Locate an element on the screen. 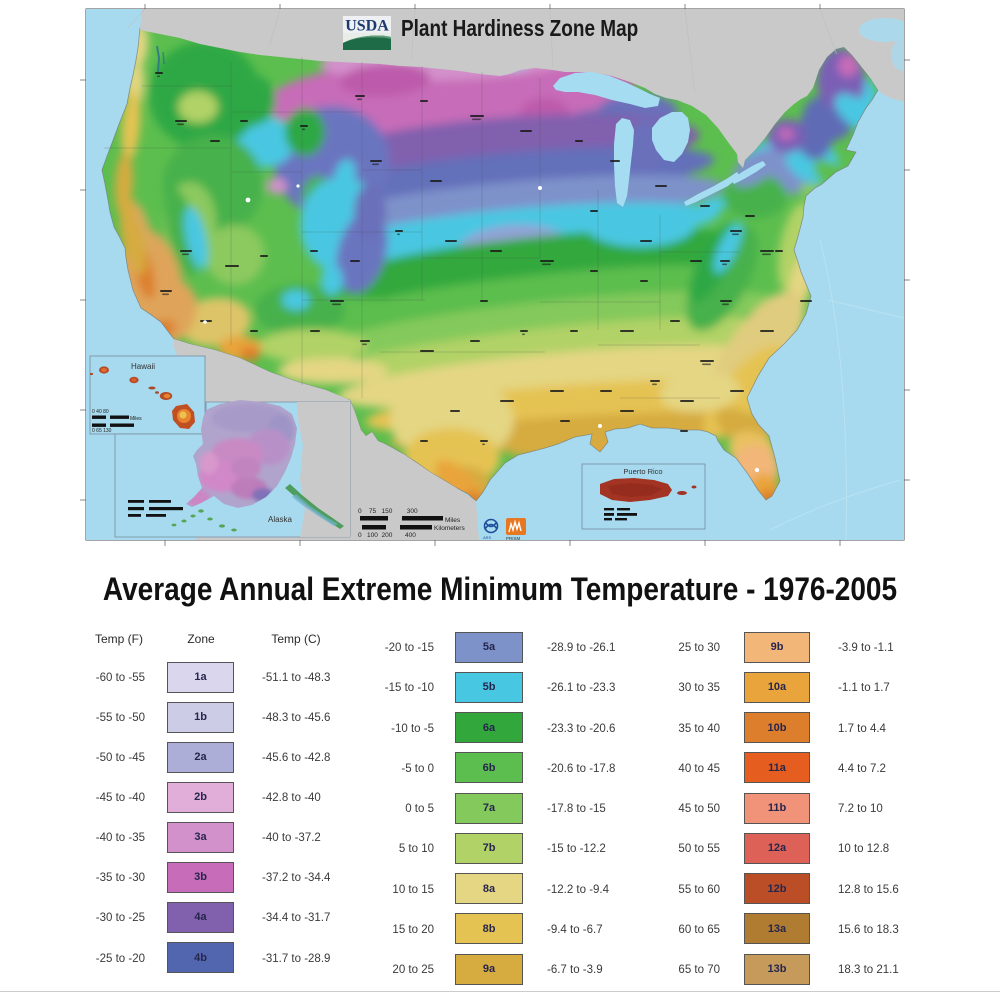 The height and width of the screenshot is (1000, 1000). svg-text: 0 40 80 is located at coordinates (100, 412).